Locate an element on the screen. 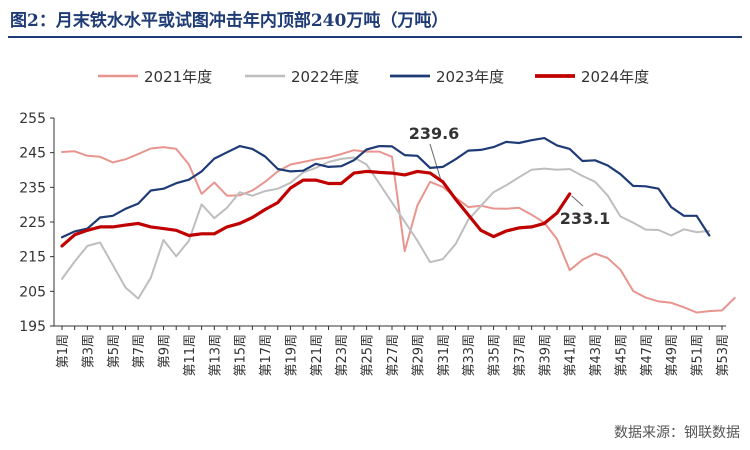 This screenshot has width=750, height=450. y-tick-label: 245 is located at coordinates (32, 154).